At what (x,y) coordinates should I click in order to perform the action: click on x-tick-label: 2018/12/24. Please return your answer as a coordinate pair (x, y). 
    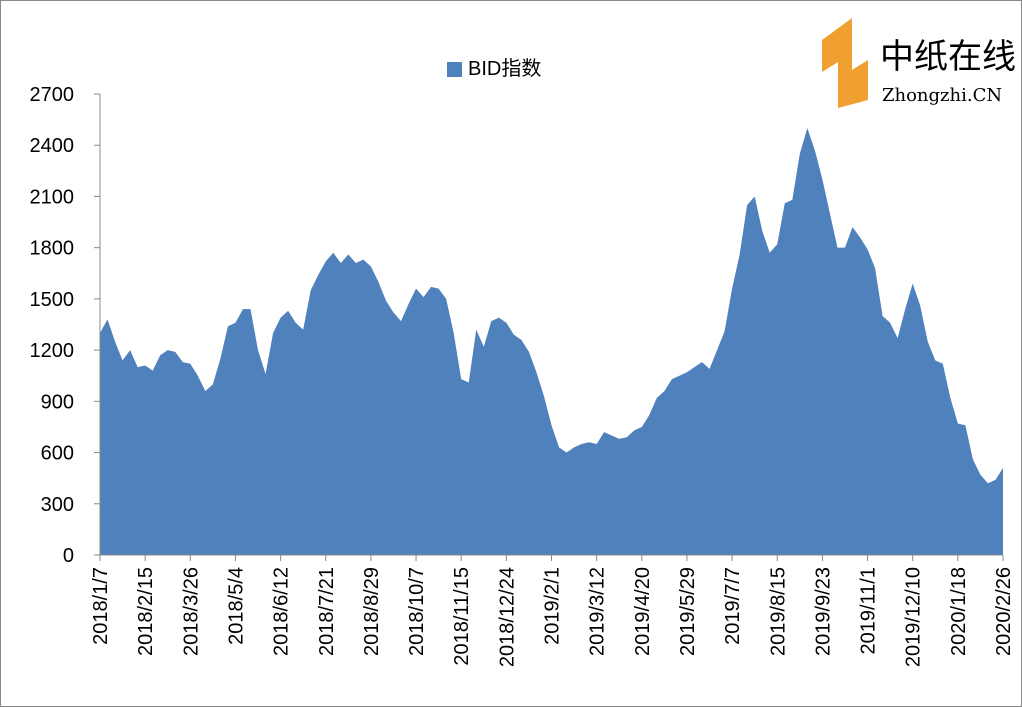
    Looking at the image, I should click on (507, 617).